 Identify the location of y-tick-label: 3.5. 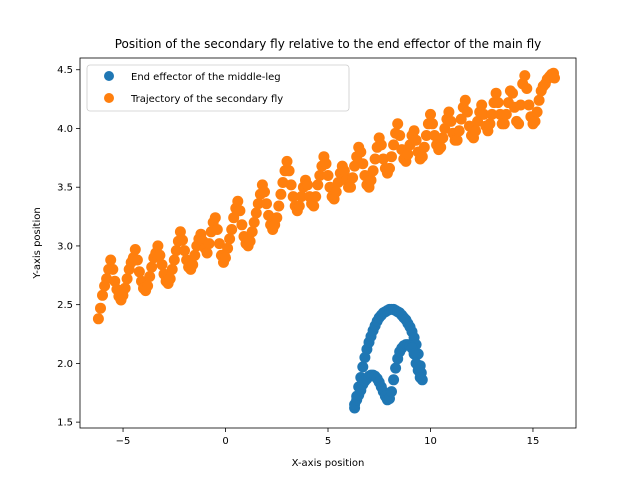
(65, 188).